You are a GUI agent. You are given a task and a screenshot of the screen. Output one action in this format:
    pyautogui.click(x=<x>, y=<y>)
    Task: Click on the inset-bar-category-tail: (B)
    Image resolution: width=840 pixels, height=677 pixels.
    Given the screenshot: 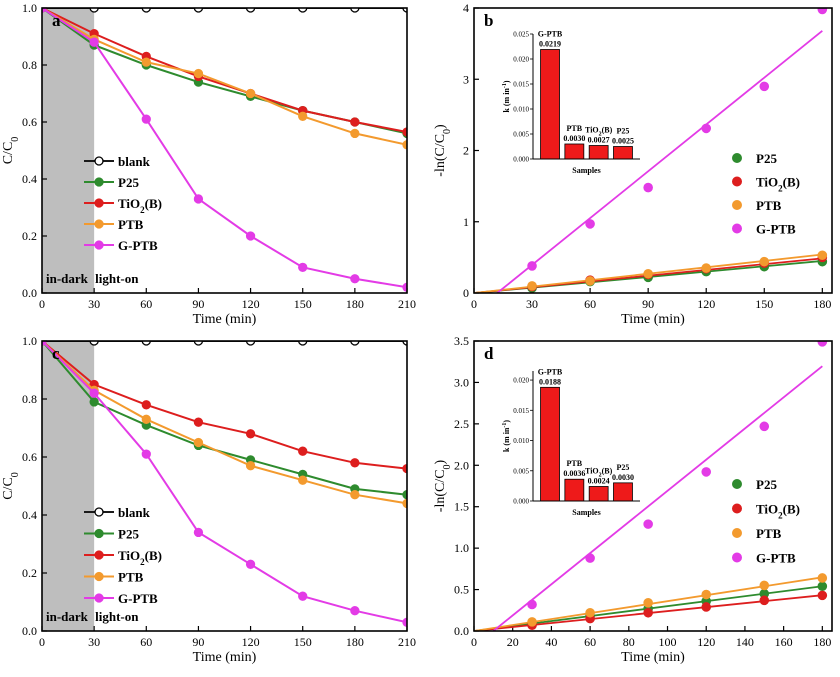 What is the action you would take?
    pyautogui.click(x=607, y=470)
    